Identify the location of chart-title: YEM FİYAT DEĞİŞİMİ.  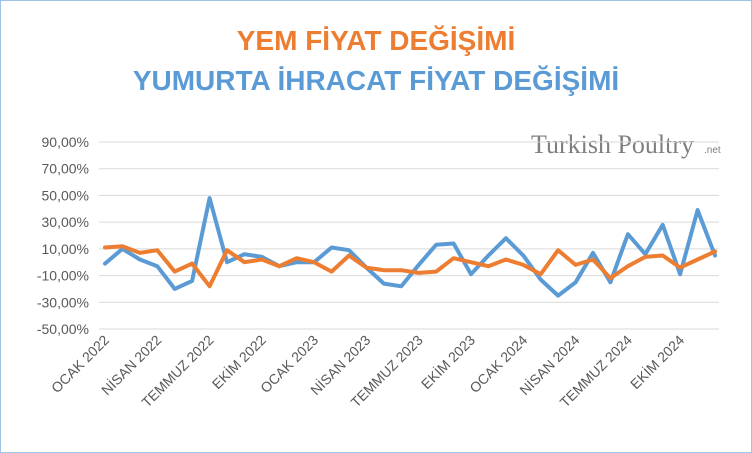
(376, 40).